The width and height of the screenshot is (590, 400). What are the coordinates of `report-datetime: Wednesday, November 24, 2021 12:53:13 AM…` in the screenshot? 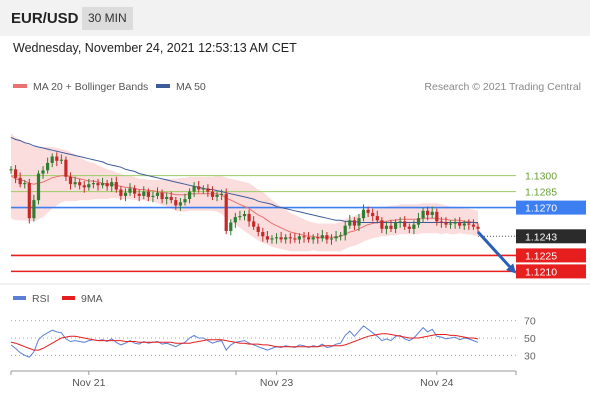 It's located at (155, 48).